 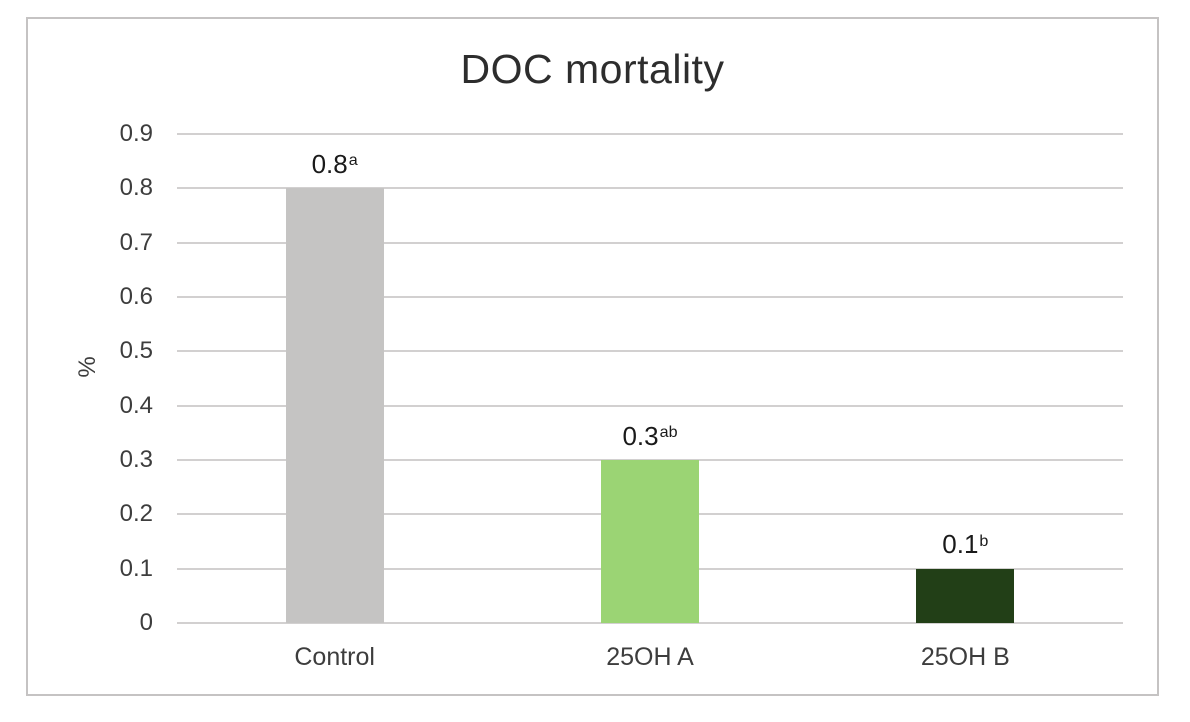 I want to click on bar-value-text: 0.8, so click(x=329, y=164).